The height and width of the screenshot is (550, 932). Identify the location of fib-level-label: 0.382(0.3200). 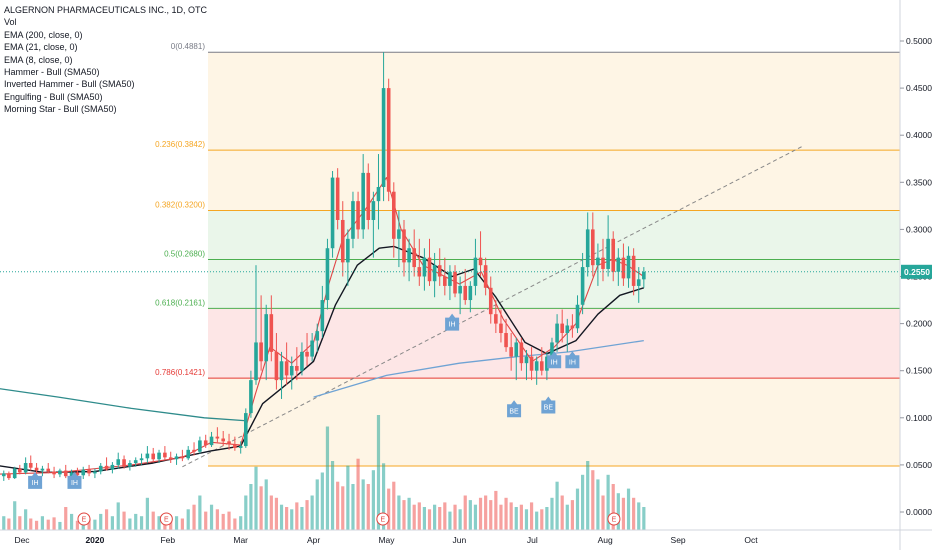
(180, 205).